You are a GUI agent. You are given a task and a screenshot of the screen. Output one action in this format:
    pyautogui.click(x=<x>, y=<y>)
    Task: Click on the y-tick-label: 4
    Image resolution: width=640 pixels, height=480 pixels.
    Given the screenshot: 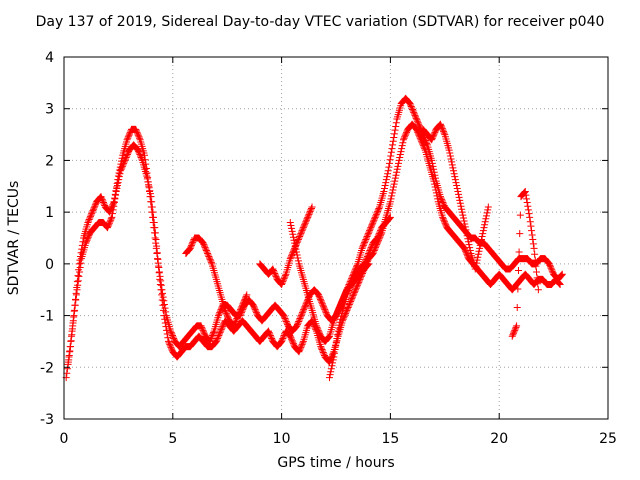 What is the action you would take?
    pyautogui.click(x=49, y=58)
    